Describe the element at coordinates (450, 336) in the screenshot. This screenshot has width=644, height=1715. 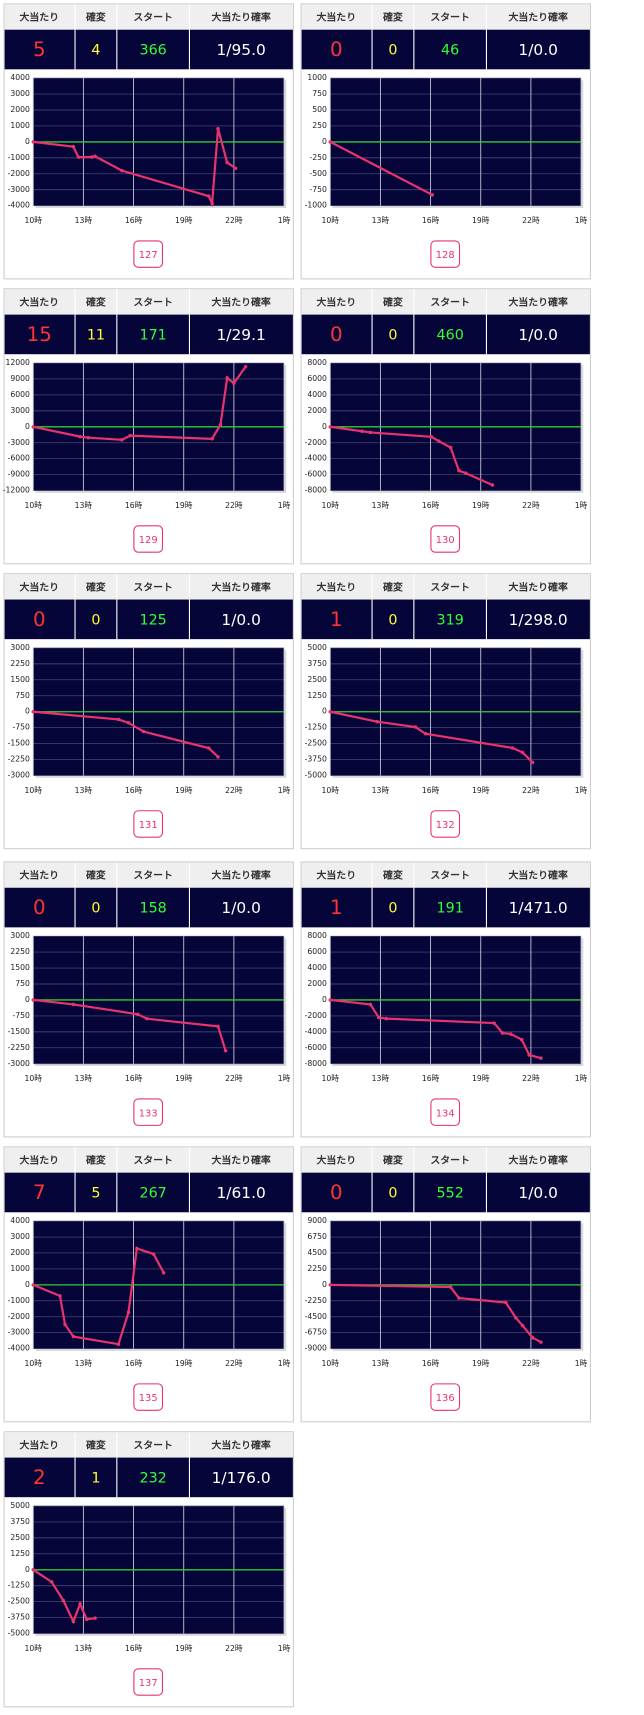
I see `stat-value: 460` at that location.